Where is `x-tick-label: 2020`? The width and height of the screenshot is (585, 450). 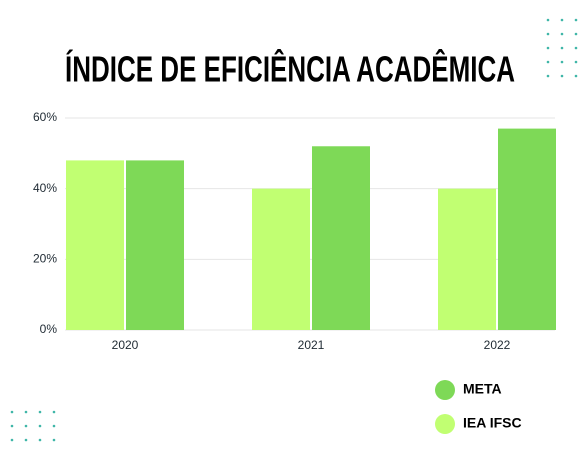 x-tick-label: 2020 is located at coordinates (125, 345).